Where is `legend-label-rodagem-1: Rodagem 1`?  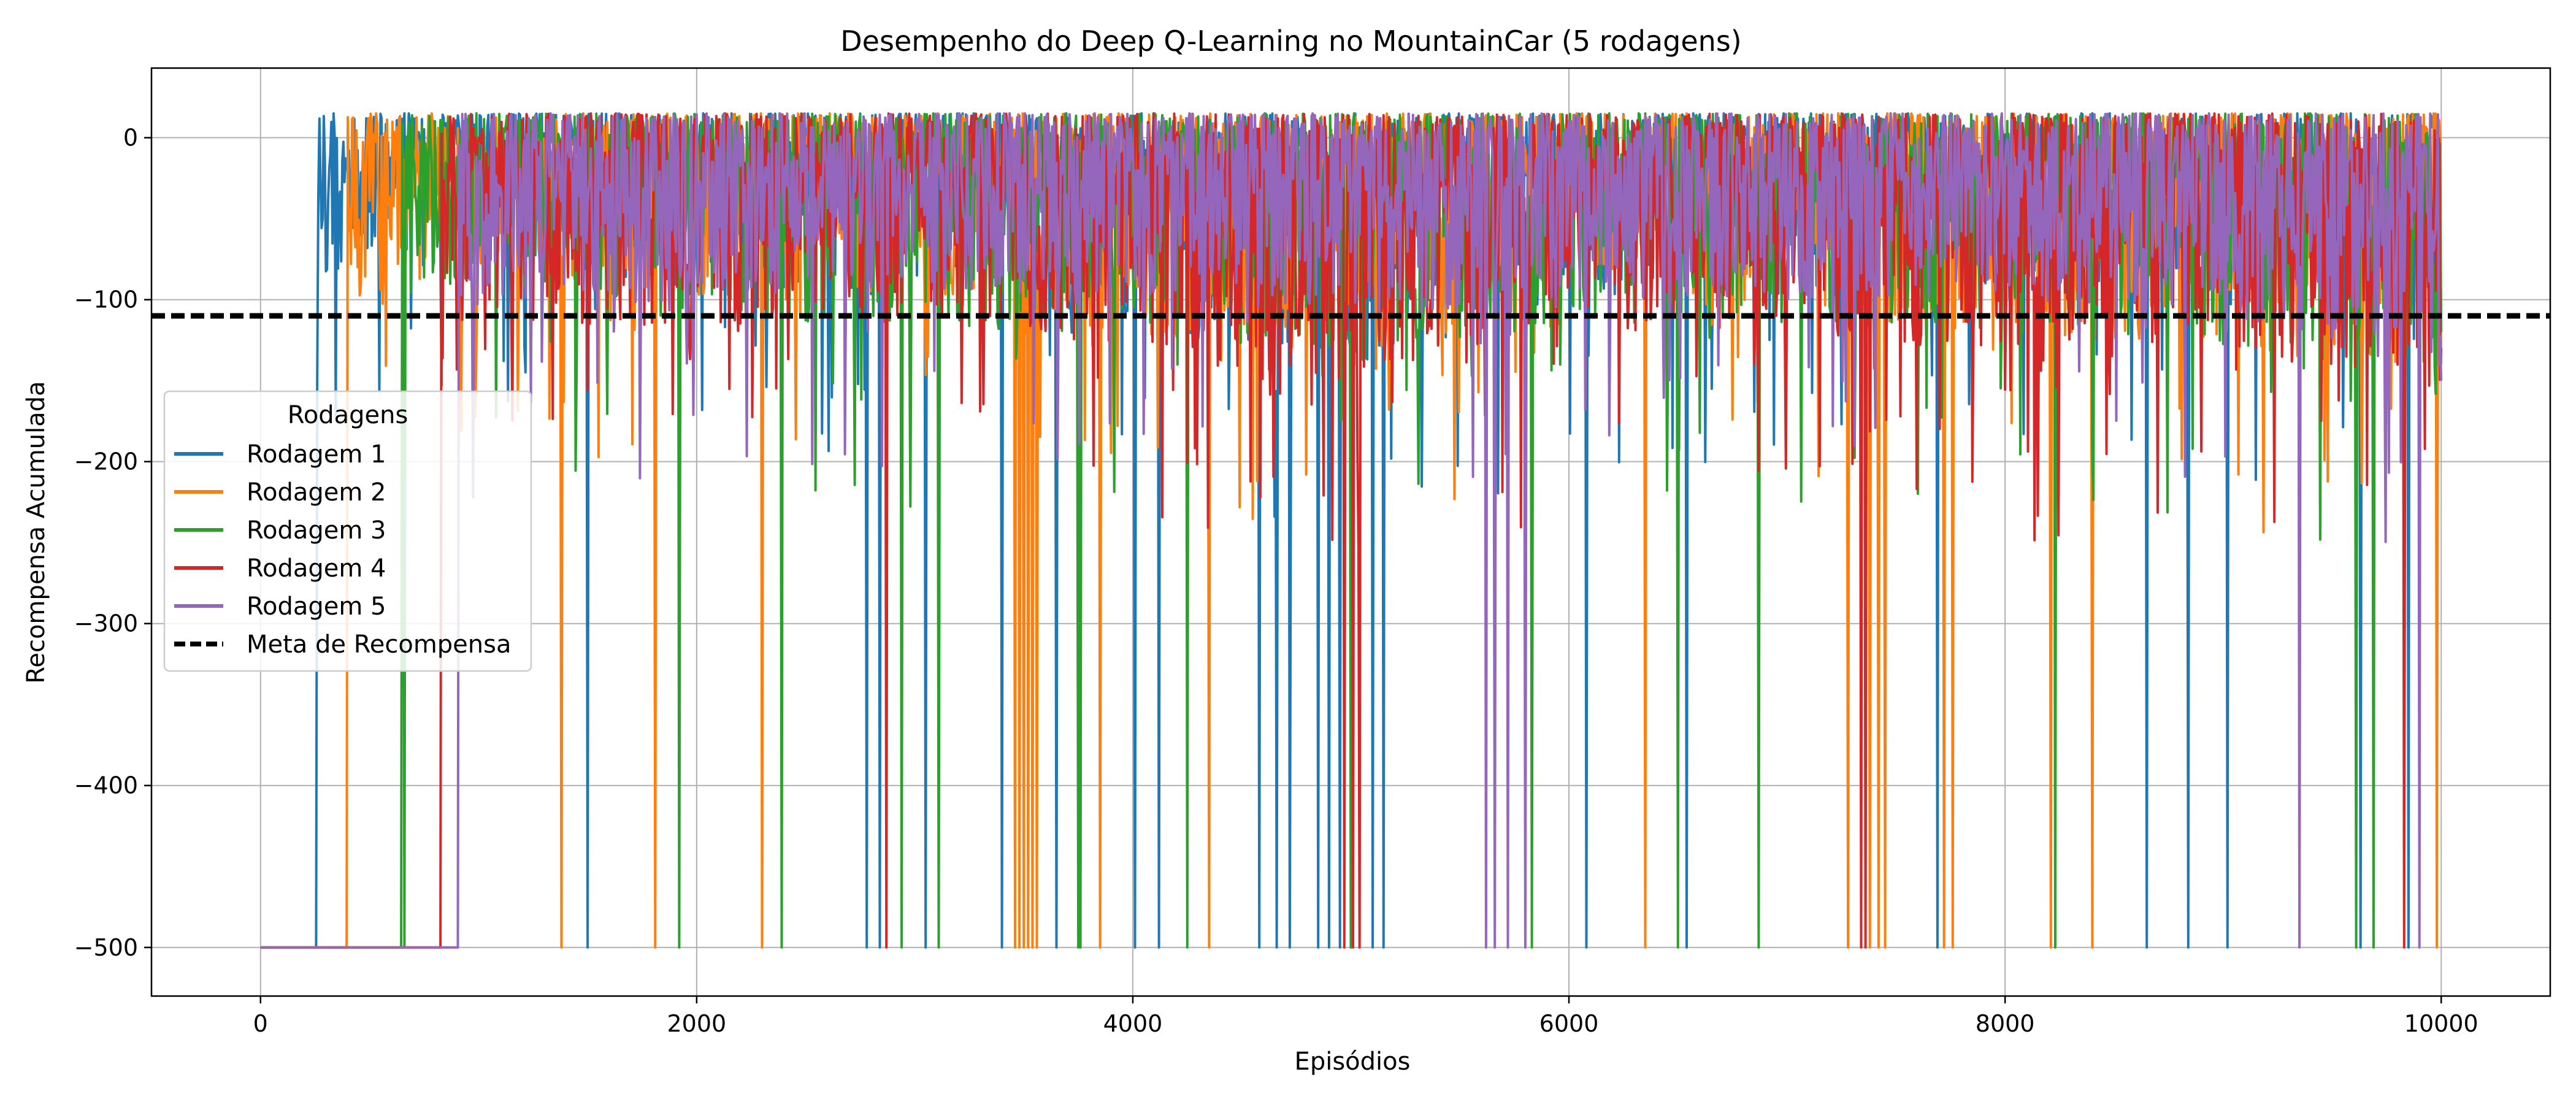
legend-label-rodagem-1: Rodagem 1 is located at coordinates (316, 454).